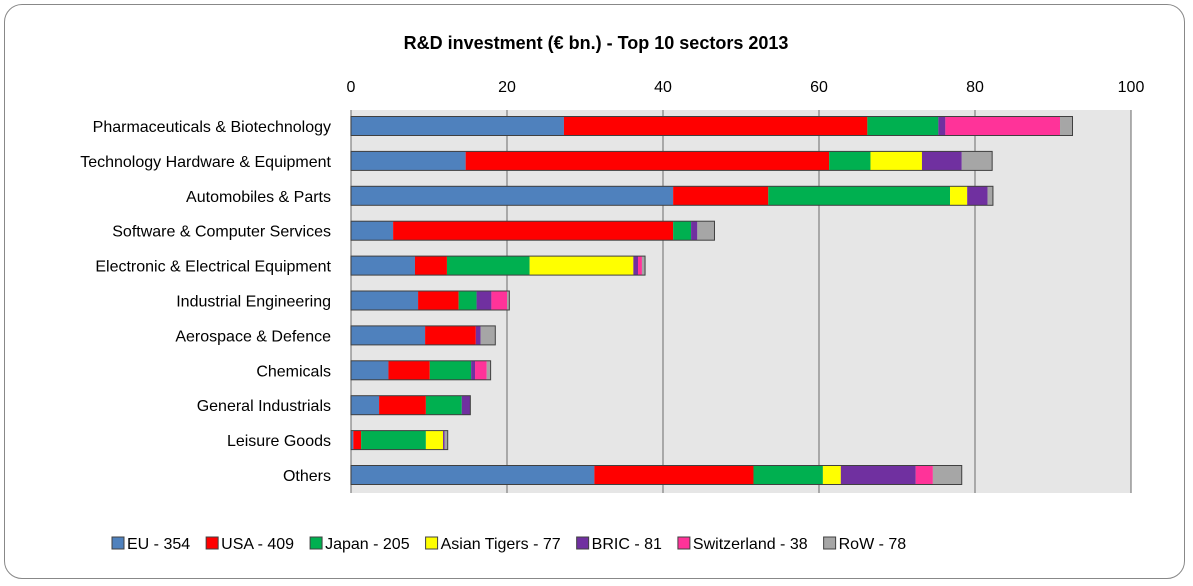 The width and height of the screenshot is (1193, 586). I want to click on category-label: Industrial Engineering, so click(253, 302).